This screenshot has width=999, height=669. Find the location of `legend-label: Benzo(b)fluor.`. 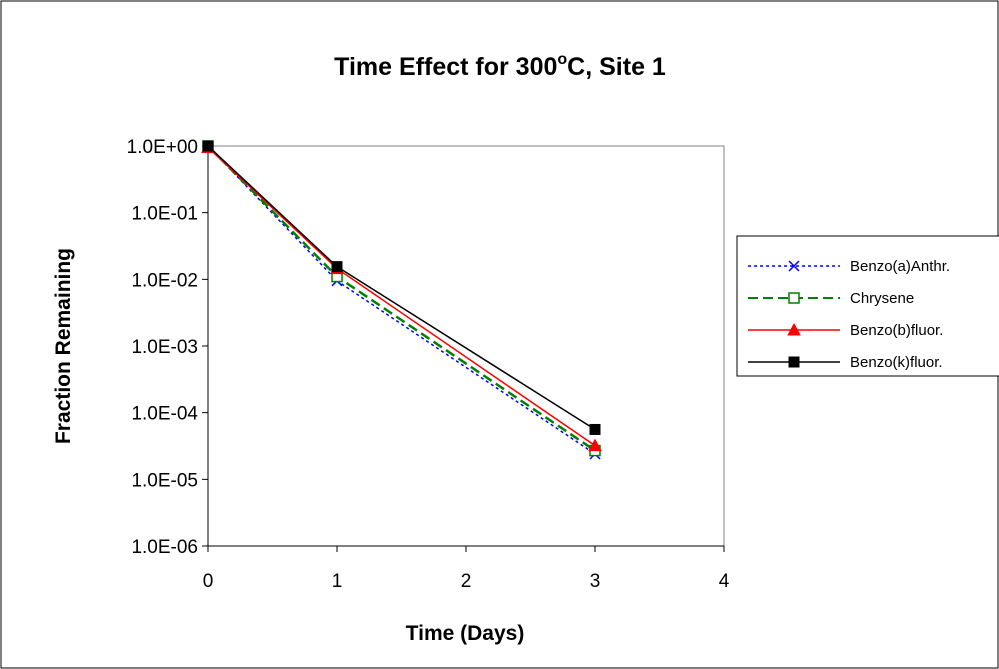

legend-label: Benzo(b)fluor. is located at coordinates (896, 330).